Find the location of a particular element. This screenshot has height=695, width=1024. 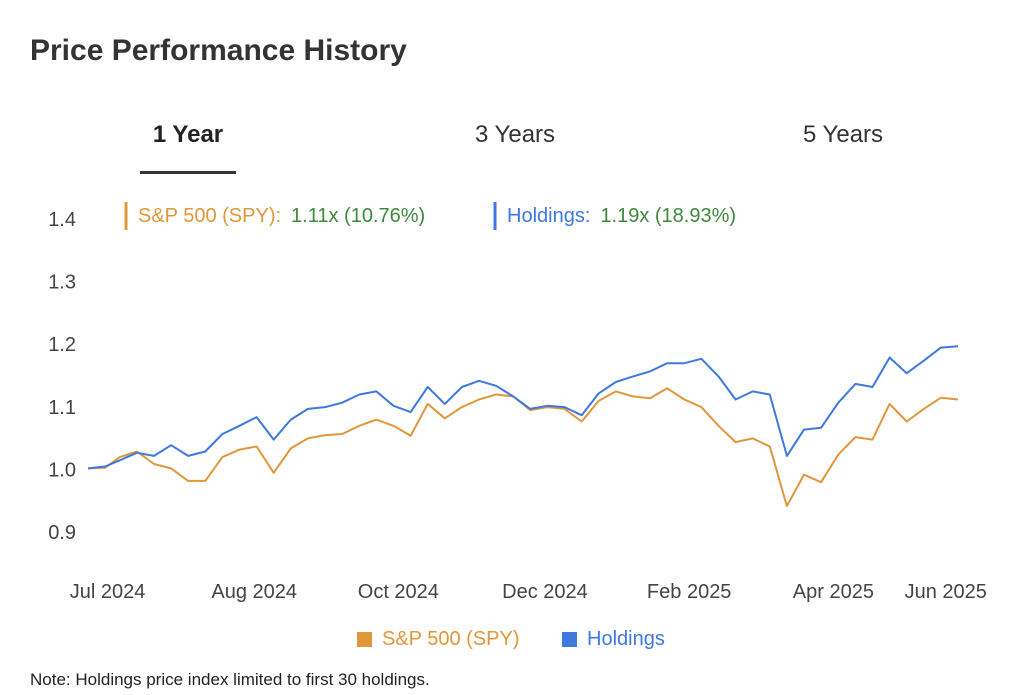

tab-3-years-label: 3 Years is located at coordinates (515, 134).